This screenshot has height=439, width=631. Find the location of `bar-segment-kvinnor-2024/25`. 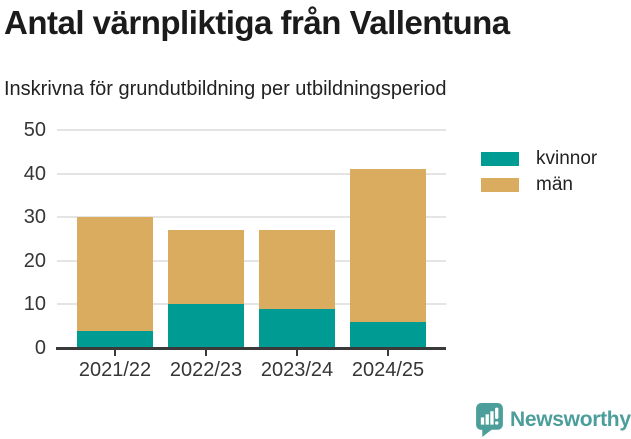

bar-segment-kvinnor-2024/25 is located at coordinates (388, 334).